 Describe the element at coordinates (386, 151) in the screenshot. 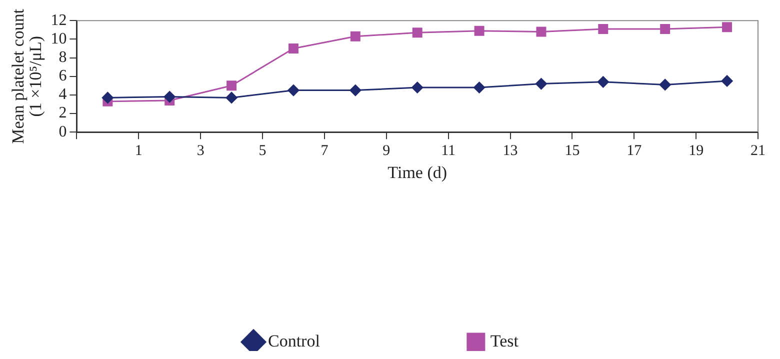

I see `x-tick-label: 9` at that location.